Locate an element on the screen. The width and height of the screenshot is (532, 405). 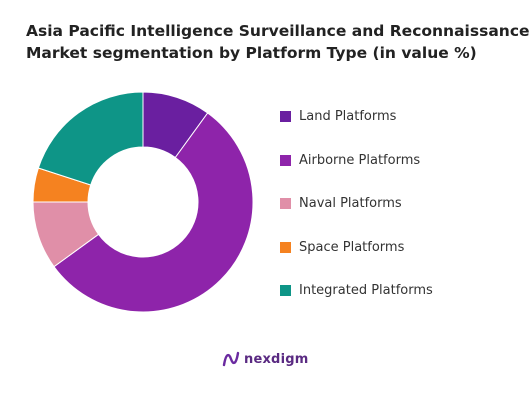
legend-label-land: Land Platforms is located at coordinates (348, 116).